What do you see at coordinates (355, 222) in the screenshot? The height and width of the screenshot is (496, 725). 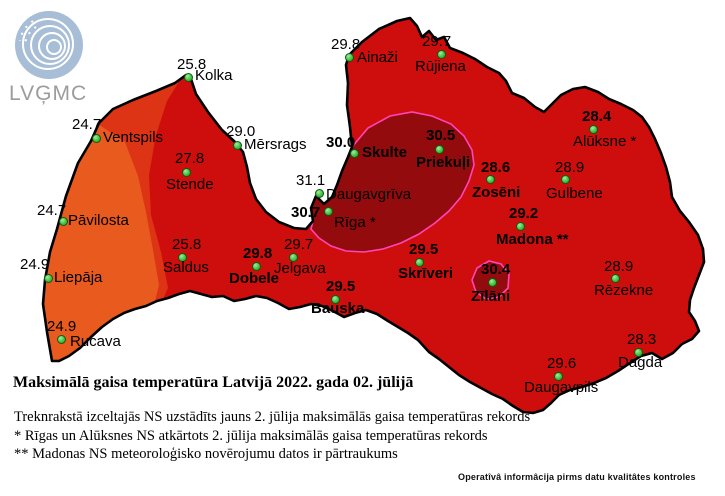 I see `station-name: Rīga *` at bounding box center [355, 222].